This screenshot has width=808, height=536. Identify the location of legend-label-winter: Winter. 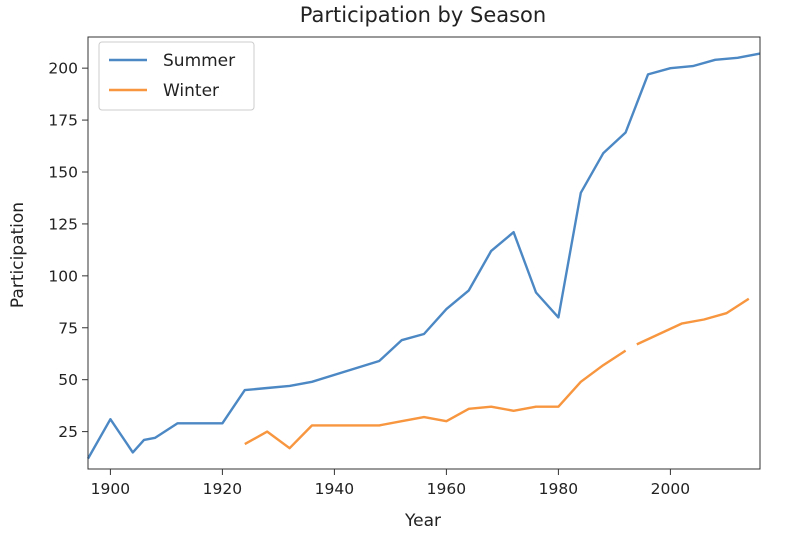
(191, 91).